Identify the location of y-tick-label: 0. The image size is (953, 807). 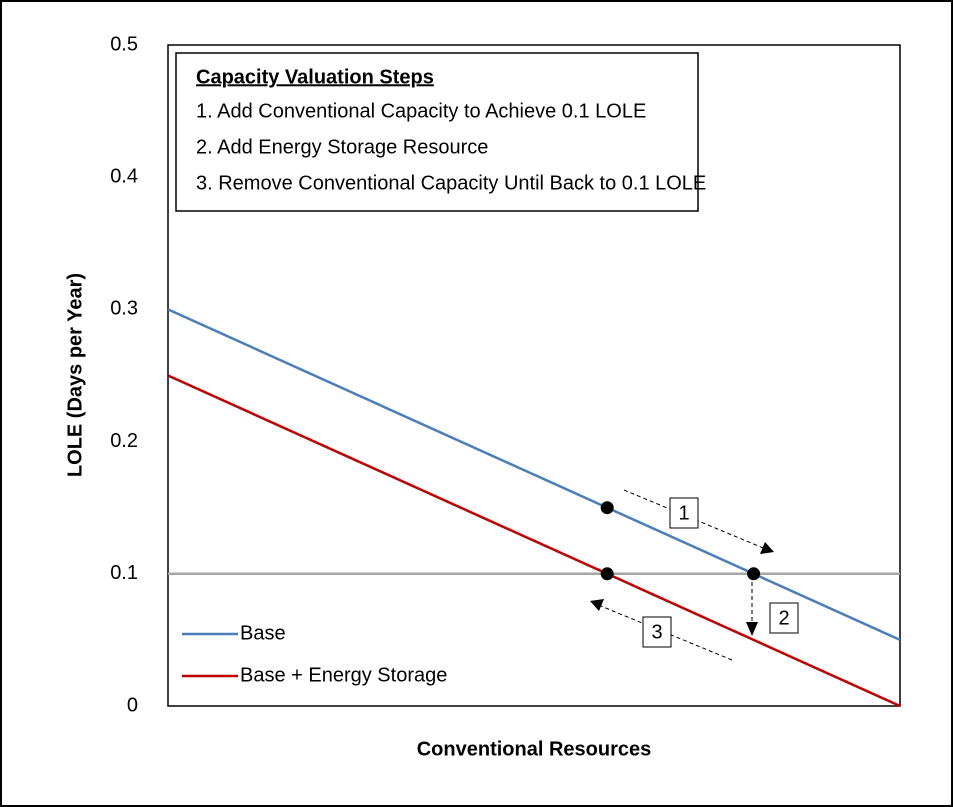
(132, 705).